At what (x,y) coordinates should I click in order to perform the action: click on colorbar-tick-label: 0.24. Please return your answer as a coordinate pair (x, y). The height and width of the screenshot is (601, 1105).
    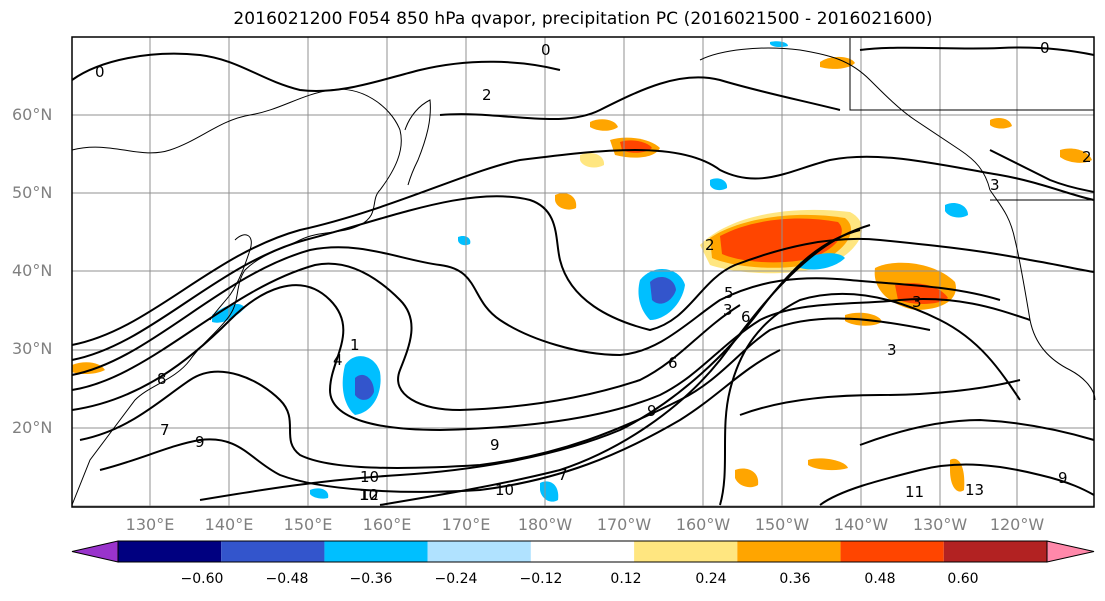
    Looking at the image, I should click on (711, 579).